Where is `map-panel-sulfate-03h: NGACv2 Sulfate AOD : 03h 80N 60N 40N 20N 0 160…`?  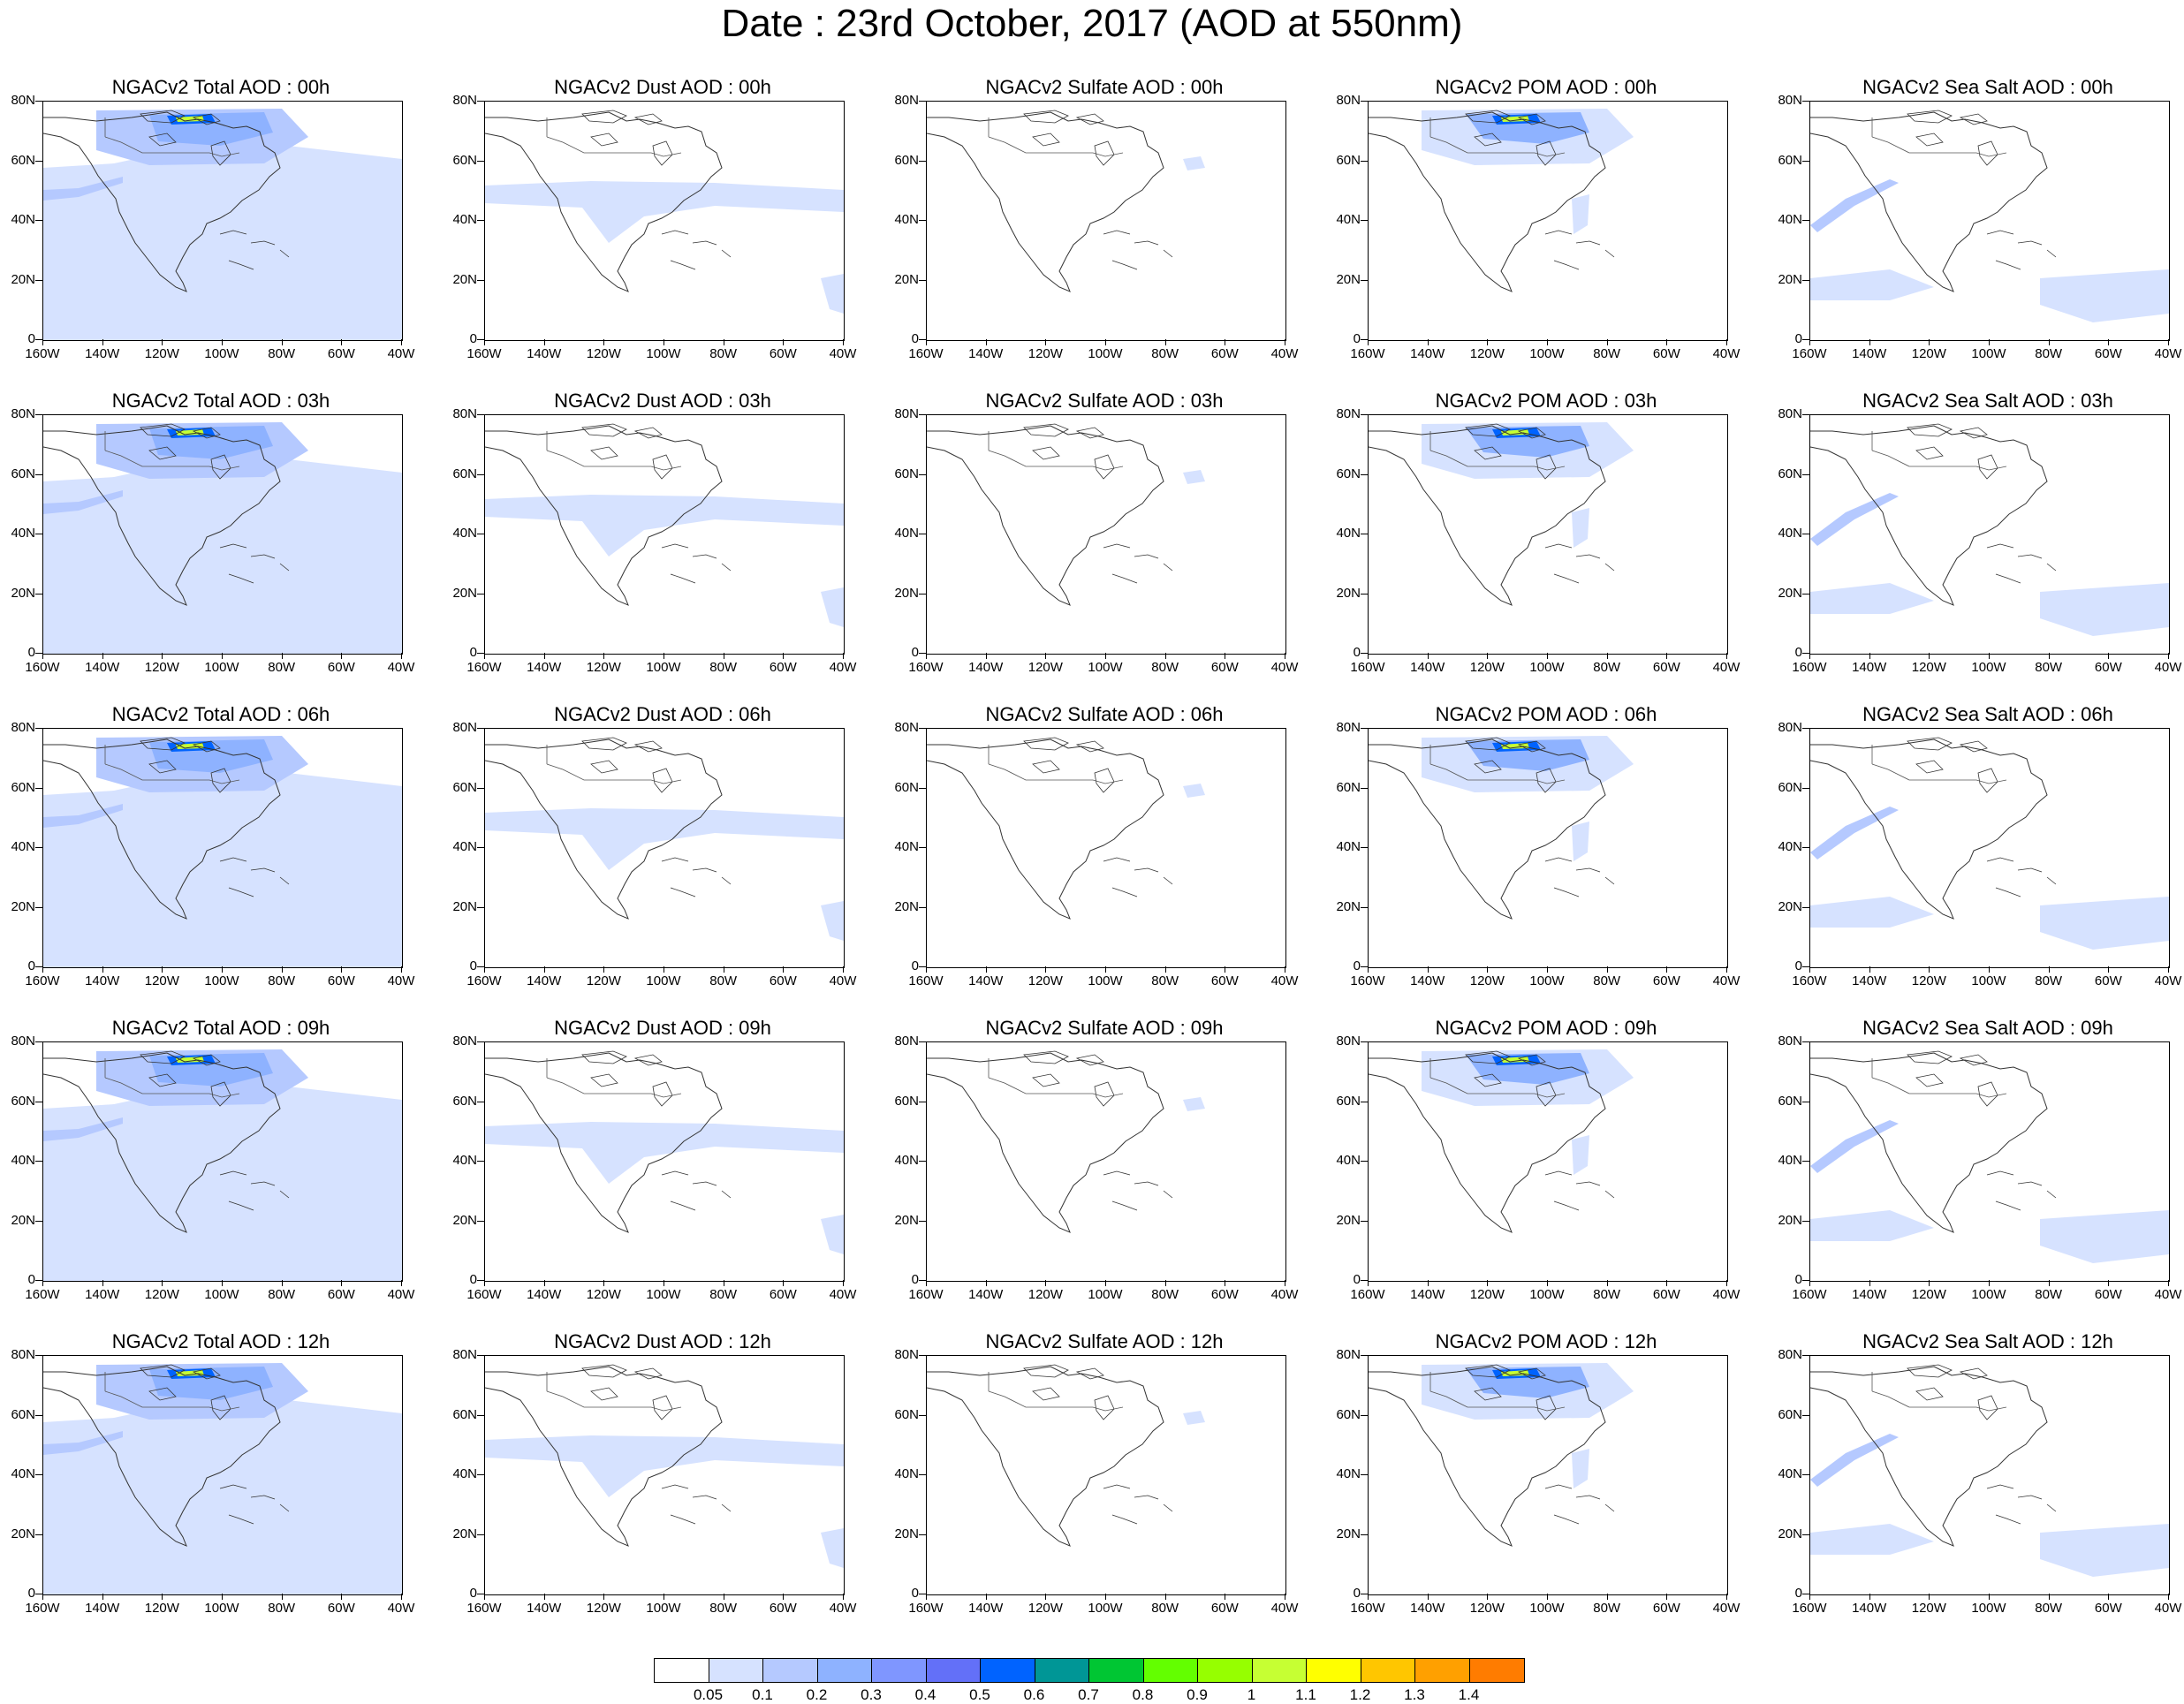
map-panel-sulfate-03h: NGACv2 Sulfate AOD : 03h 80N 60N 40N 20N 0 160… is located at coordinates (1104, 545).